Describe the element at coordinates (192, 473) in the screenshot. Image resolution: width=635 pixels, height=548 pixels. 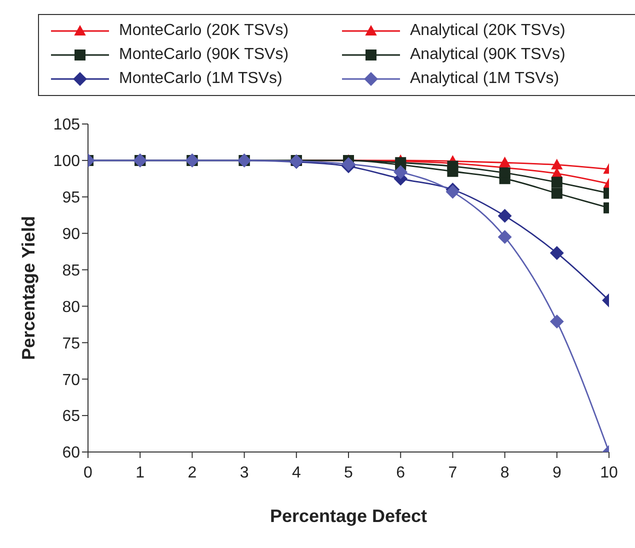
I see `x-tick-label: 2` at that location.